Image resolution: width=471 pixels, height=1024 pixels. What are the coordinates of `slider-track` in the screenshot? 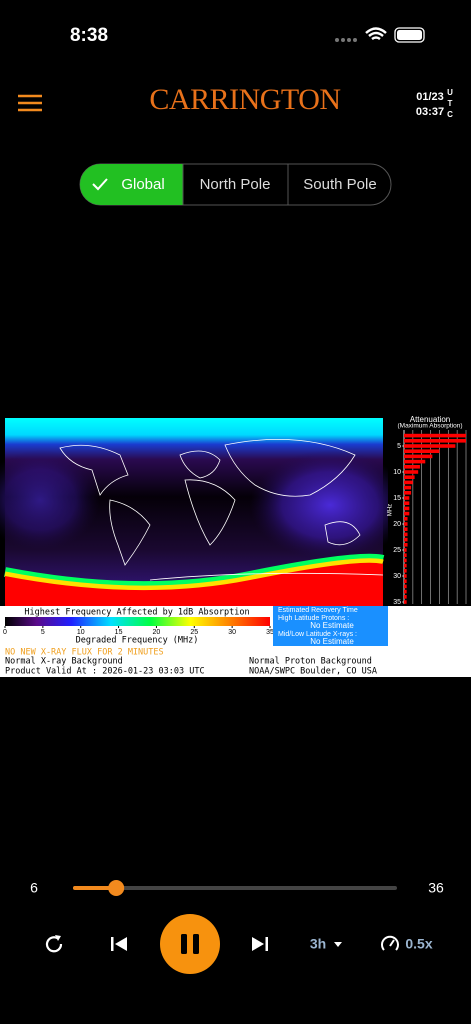 It's located at (235, 888).